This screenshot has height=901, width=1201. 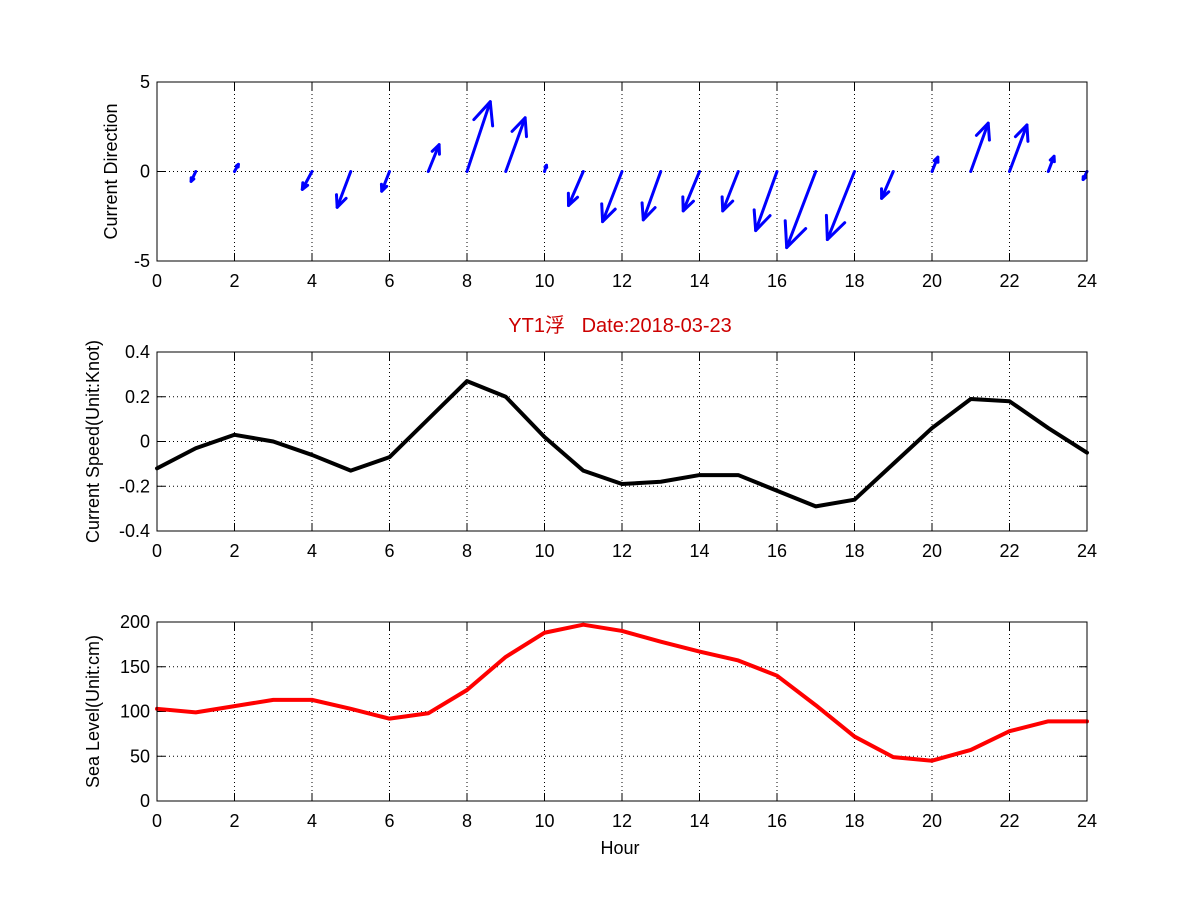 I want to click on current-direction-x-tick-label: 16, so click(x=777, y=281).